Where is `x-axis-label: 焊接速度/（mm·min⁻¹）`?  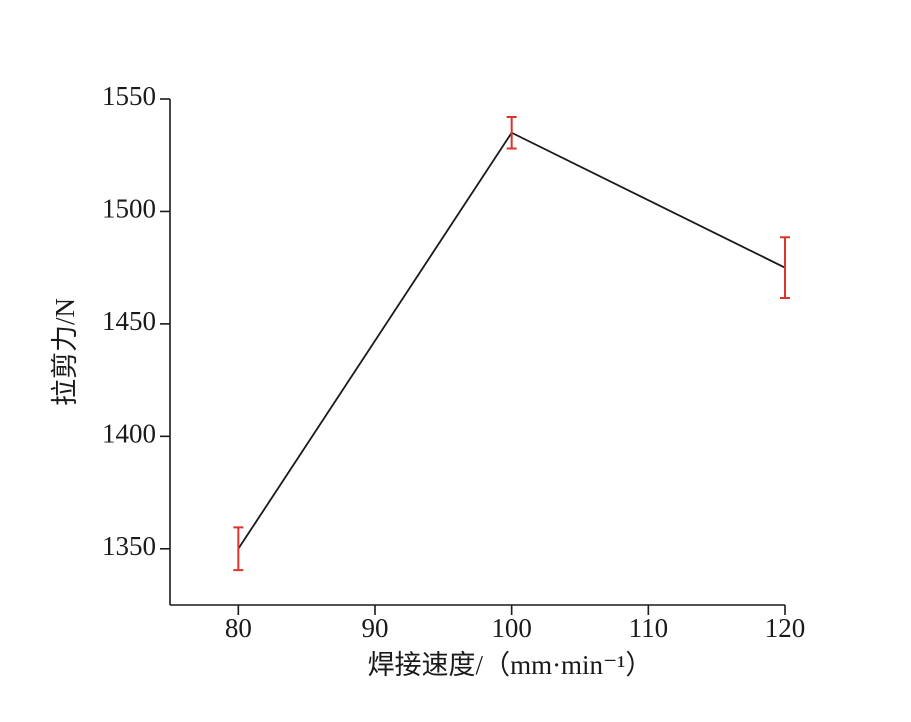
x-axis-label: 焊接速度/（mm·min⁻¹） is located at coordinates (510, 665).